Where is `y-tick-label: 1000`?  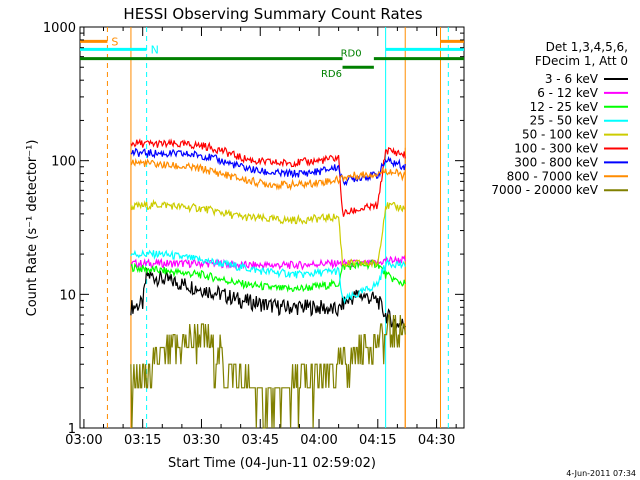
y-tick-label: 1000 is located at coordinates (59, 28).